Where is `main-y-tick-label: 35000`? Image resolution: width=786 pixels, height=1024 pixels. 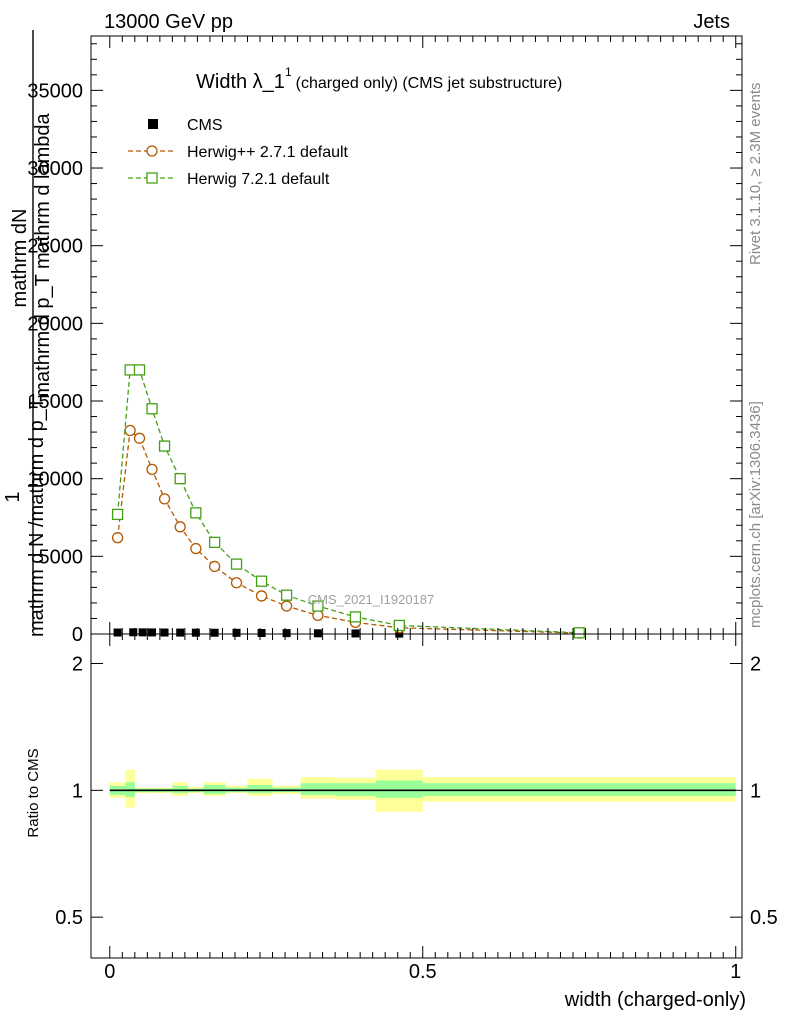
main-y-tick-label: 35000 is located at coordinates (55, 91).